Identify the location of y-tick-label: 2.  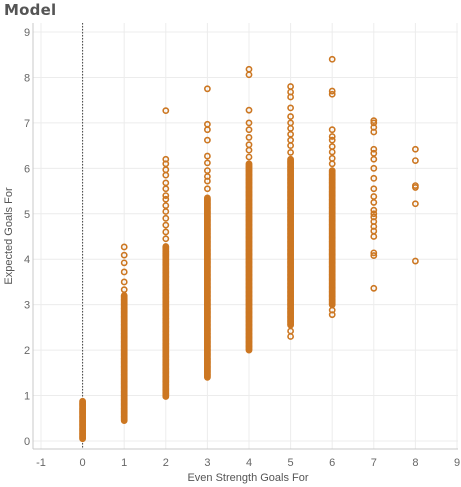
(27, 351).